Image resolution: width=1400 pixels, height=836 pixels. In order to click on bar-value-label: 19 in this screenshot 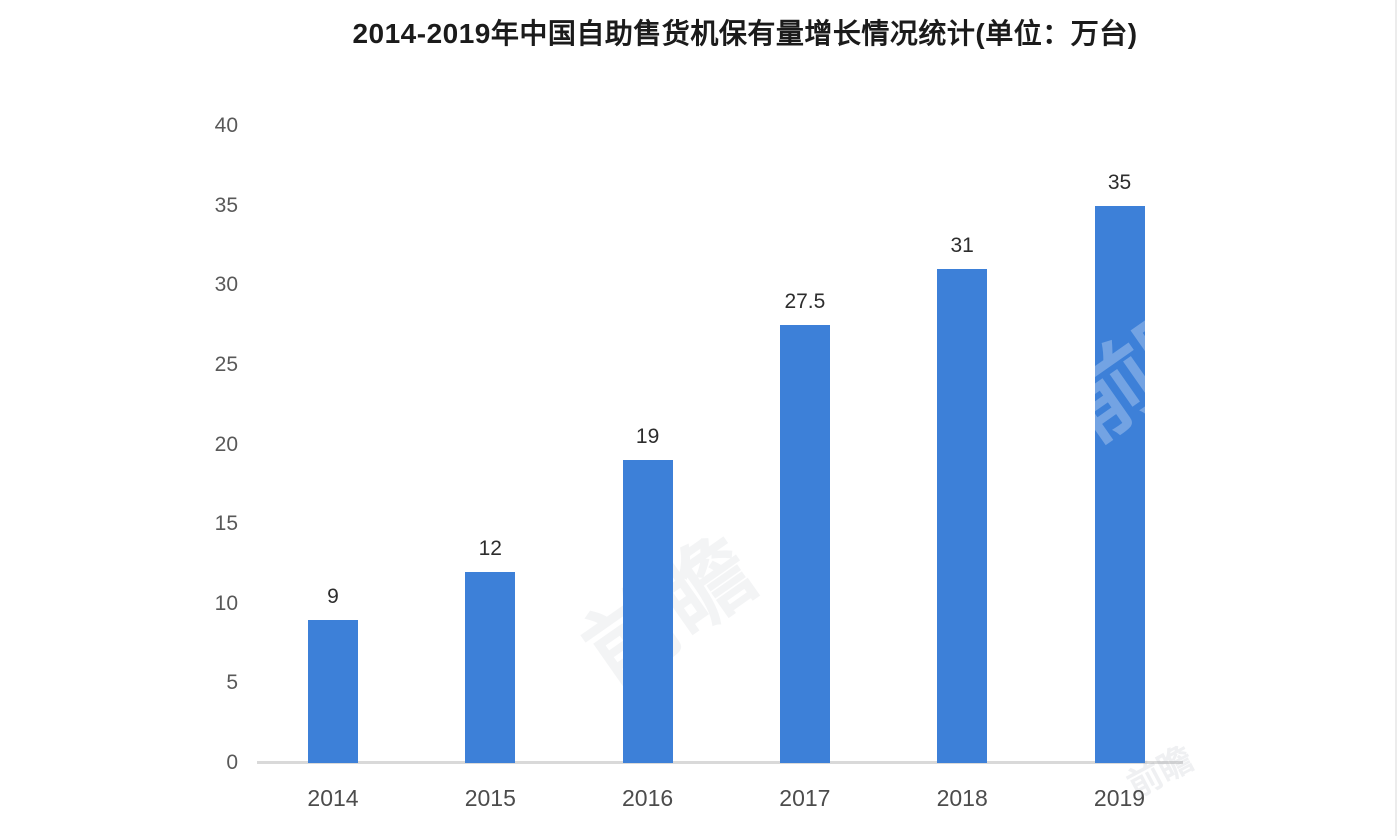, I will do `click(647, 437)`.